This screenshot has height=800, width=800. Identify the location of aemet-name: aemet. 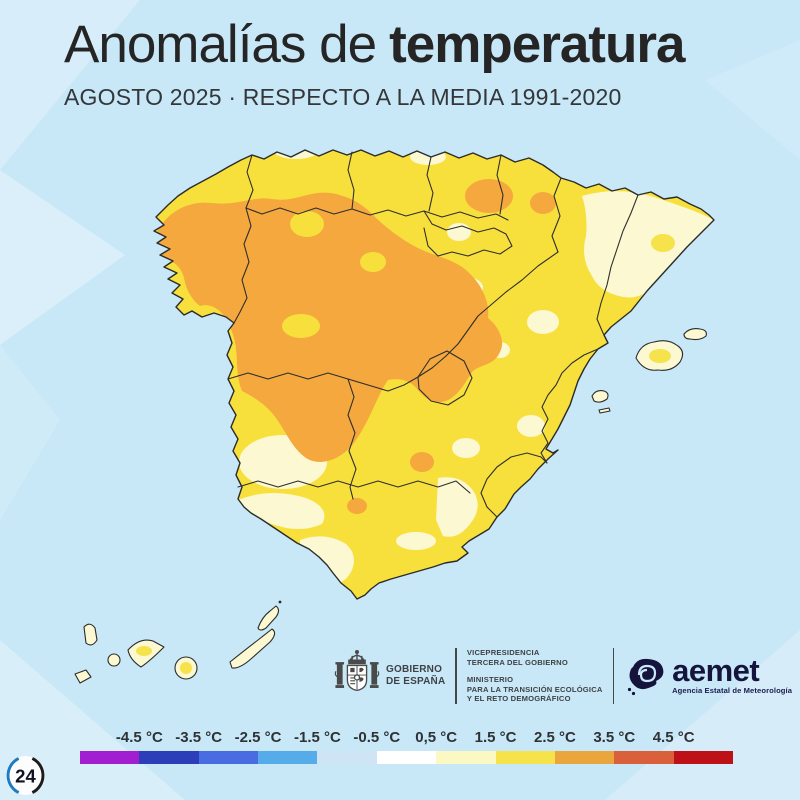
(716, 670).